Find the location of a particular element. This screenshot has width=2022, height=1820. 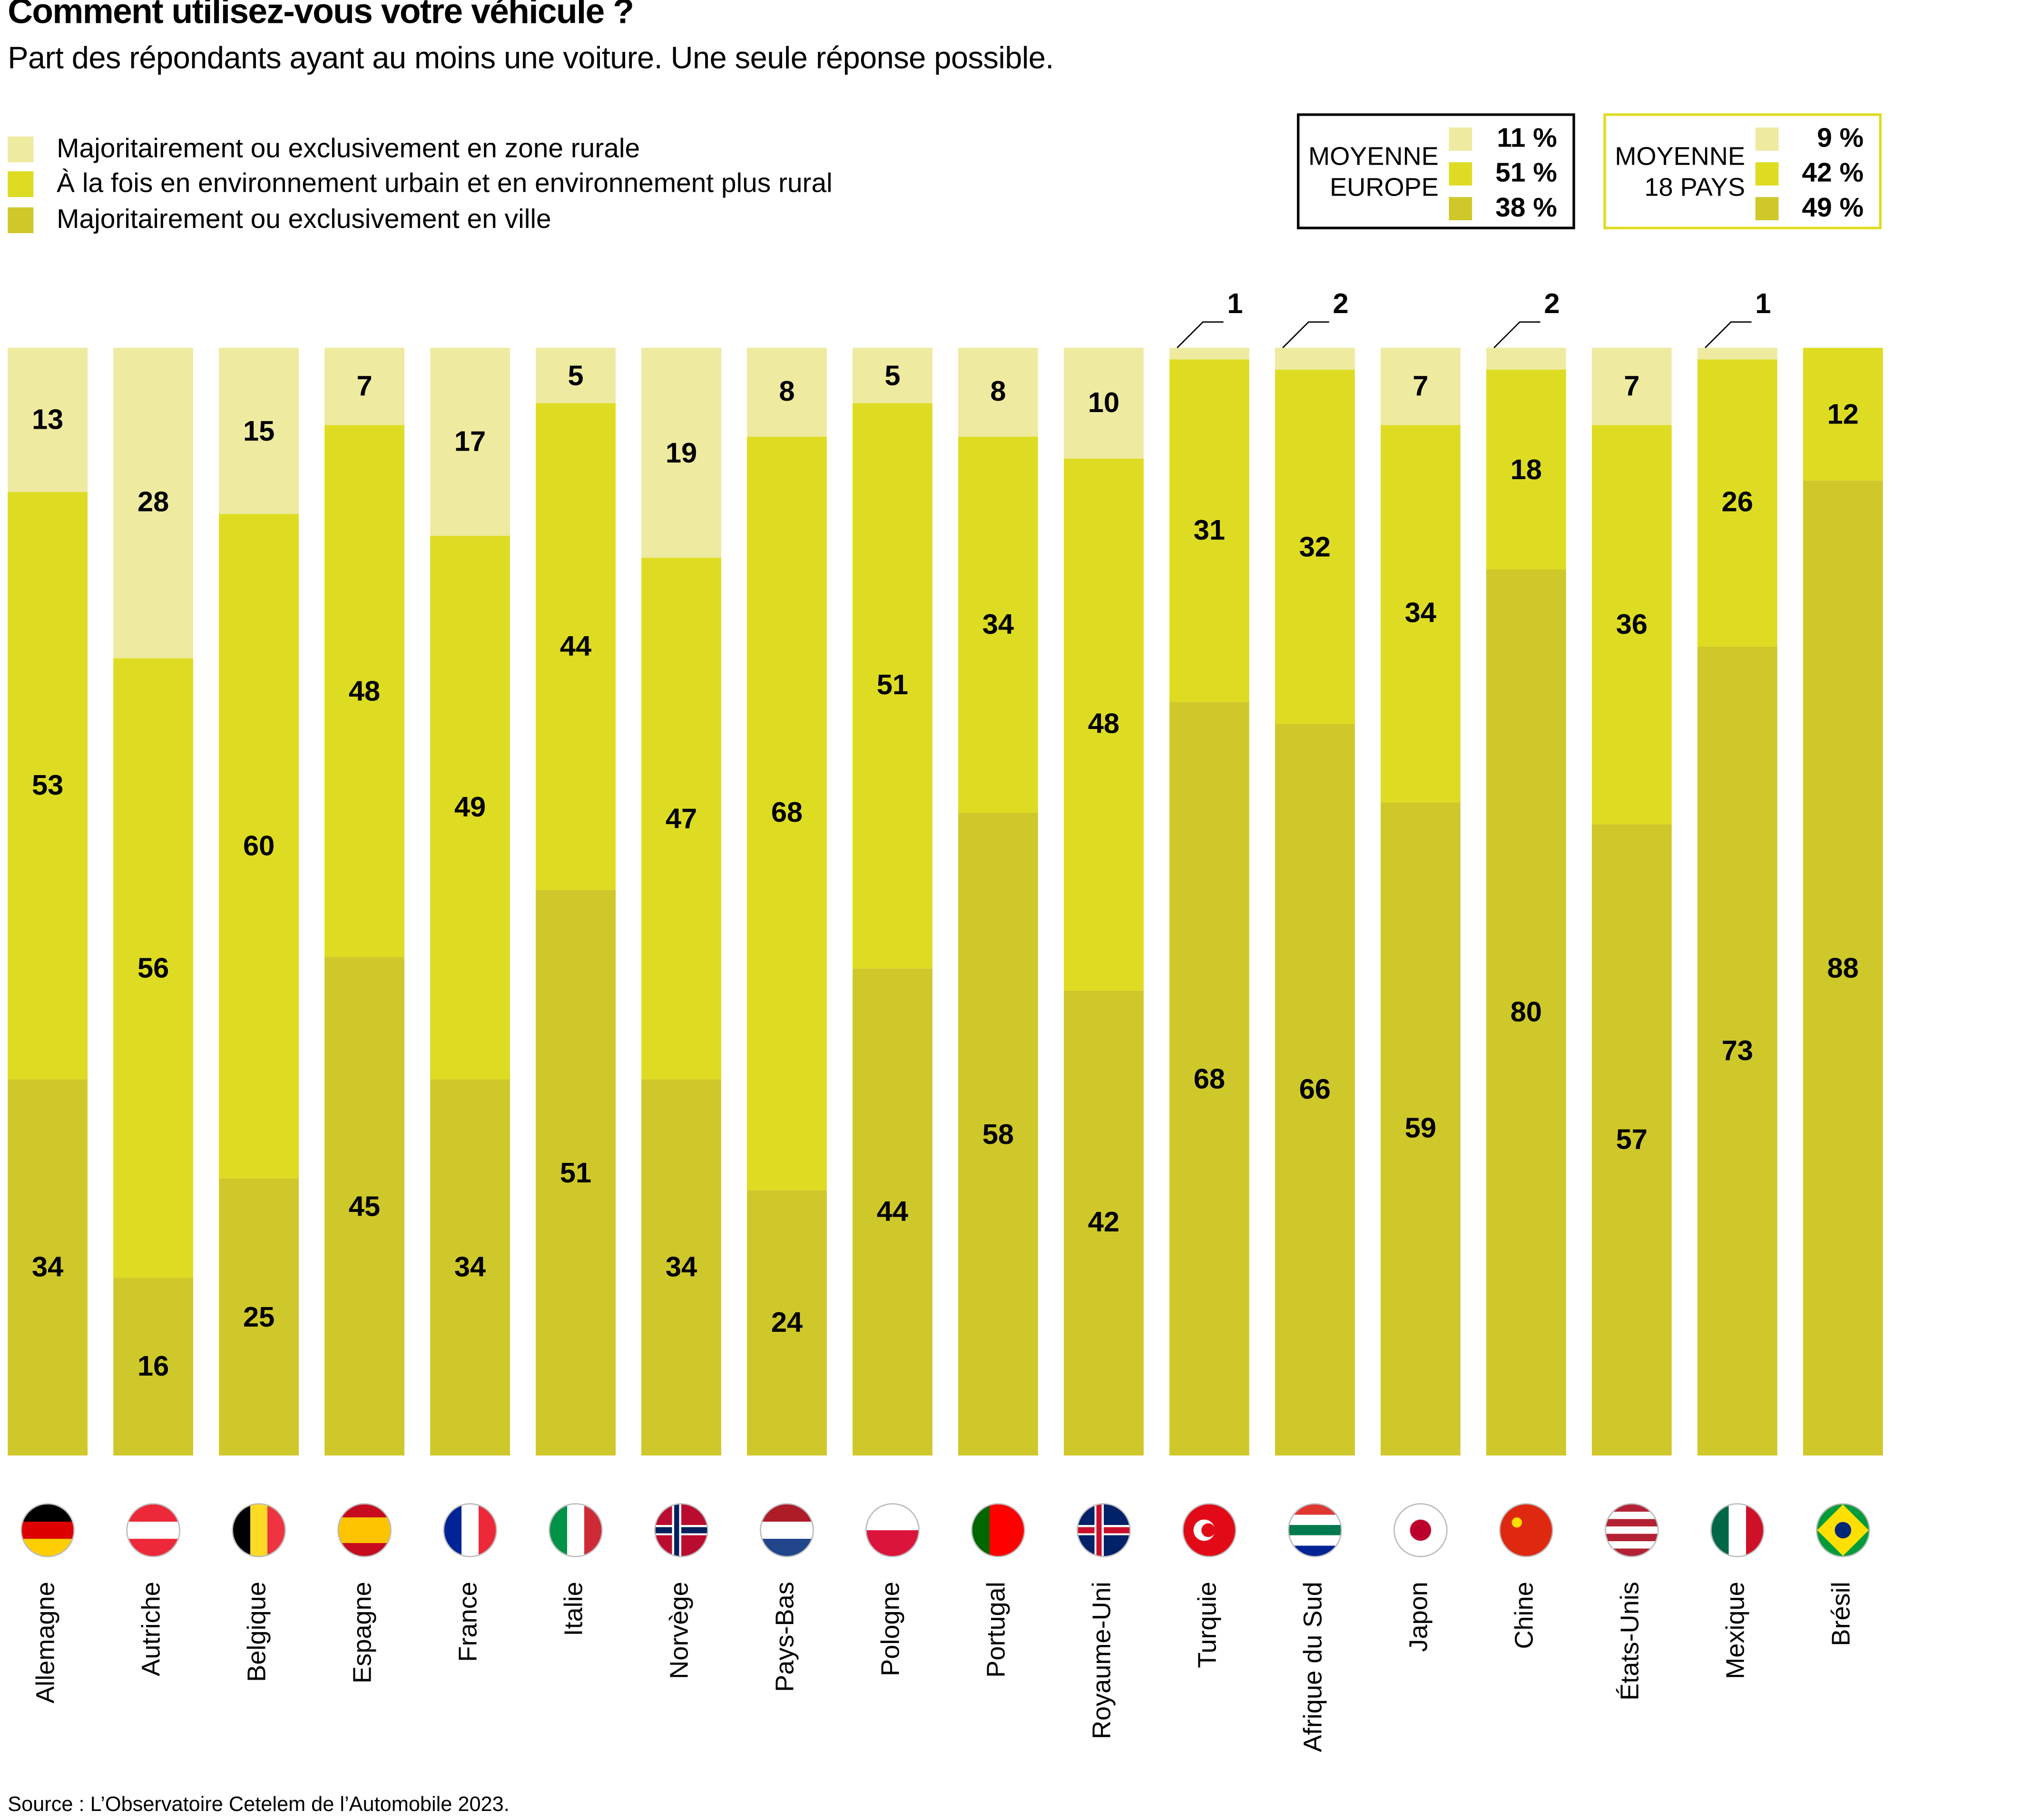

data-label-mixte: 51 is located at coordinates (892, 685).